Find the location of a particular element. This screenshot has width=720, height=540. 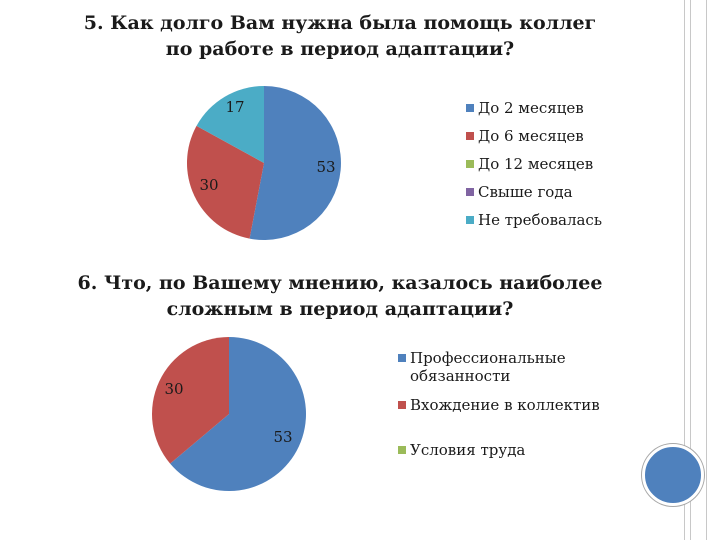

chart-1-legend-label-3: До 12 месяцев is located at coordinates (536, 164).